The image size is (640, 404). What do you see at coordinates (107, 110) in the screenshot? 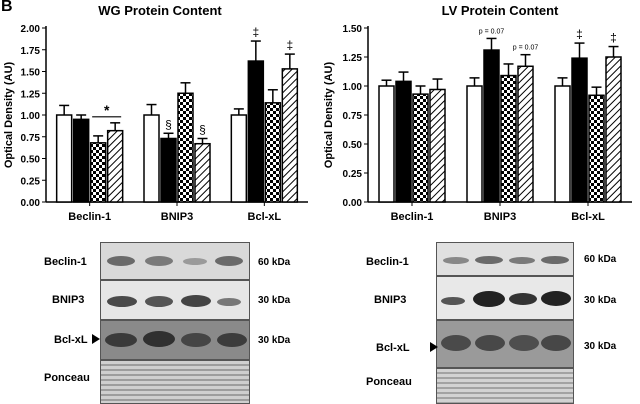
I see `significance-marker: *` at bounding box center [107, 110].